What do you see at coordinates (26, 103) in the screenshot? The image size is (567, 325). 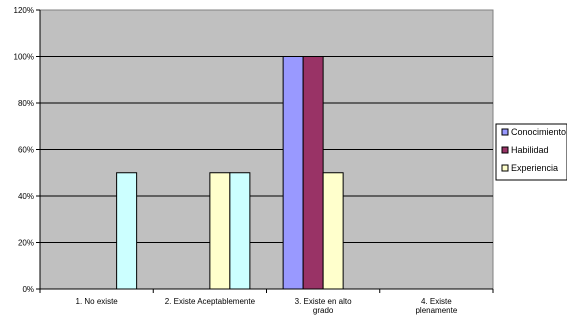 I see `y-tick-label: 80%` at bounding box center [26, 103].